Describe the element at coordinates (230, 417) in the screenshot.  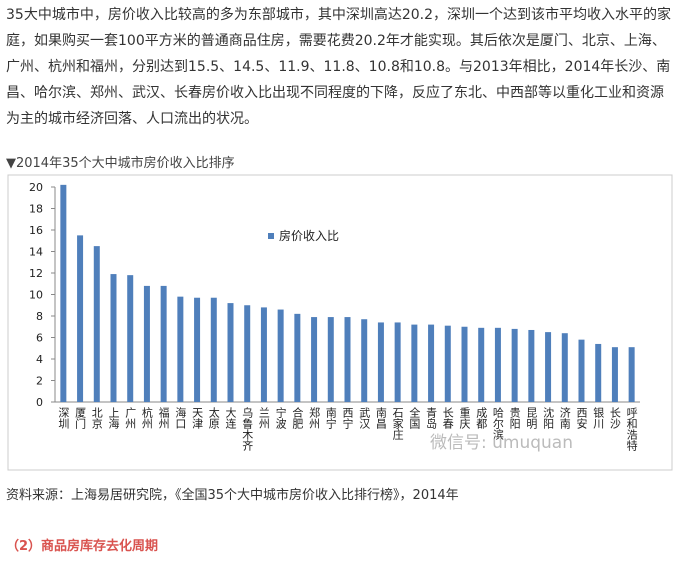
I see `x-tick-label: 大连` at that location.